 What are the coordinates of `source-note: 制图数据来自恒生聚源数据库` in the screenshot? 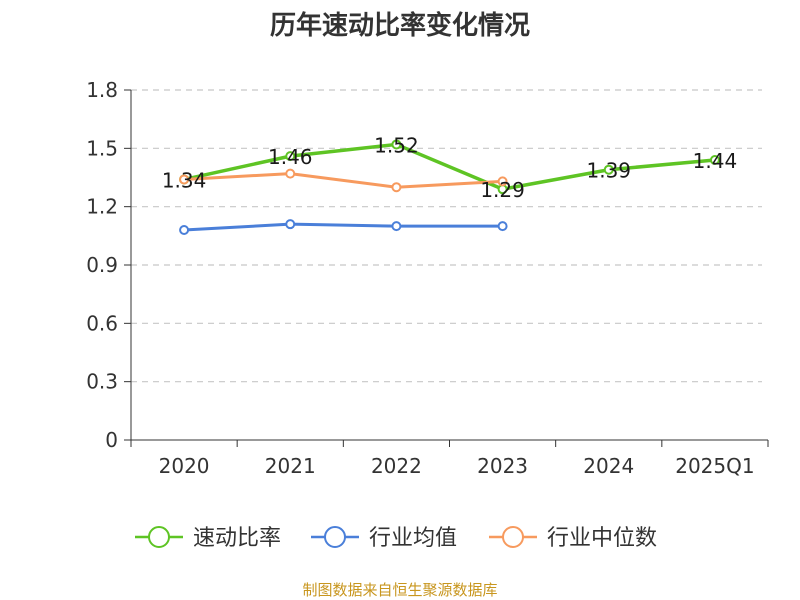 It's located at (399, 590).